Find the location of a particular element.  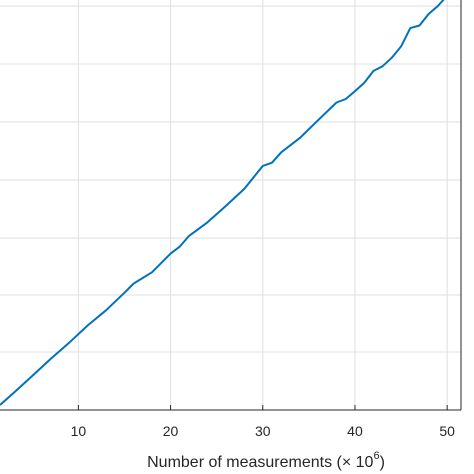

x-tick-label: 30 is located at coordinates (263, 431).